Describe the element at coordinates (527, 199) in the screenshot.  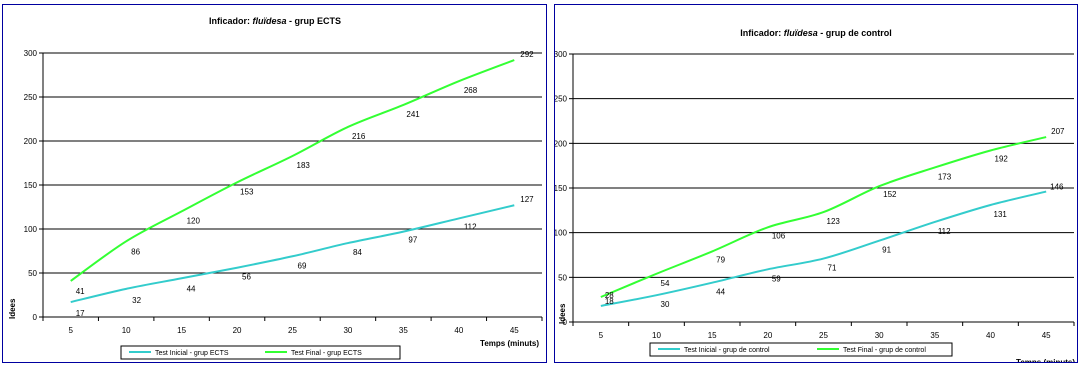
I see `data-label: 127` at that location.